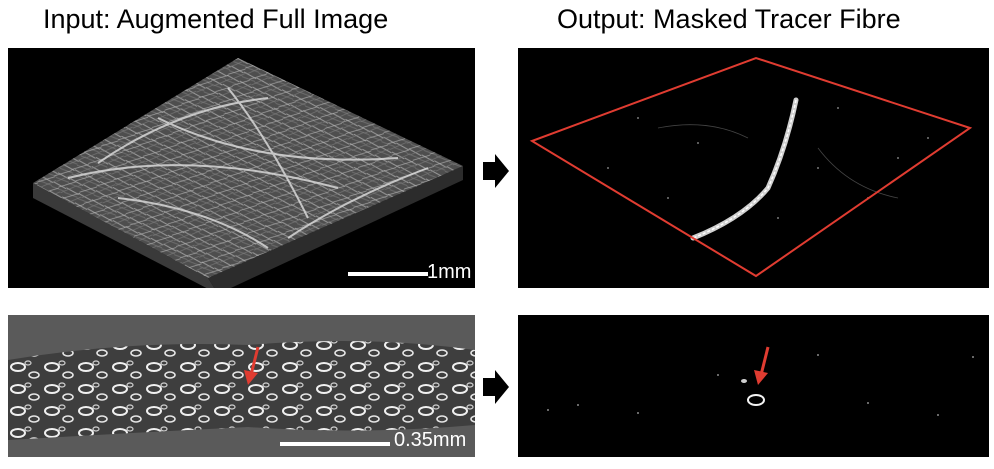  What do you see at coordinates (241, 390) in the screenshot?
I see `slice-render` at bounding box center [241, 390].